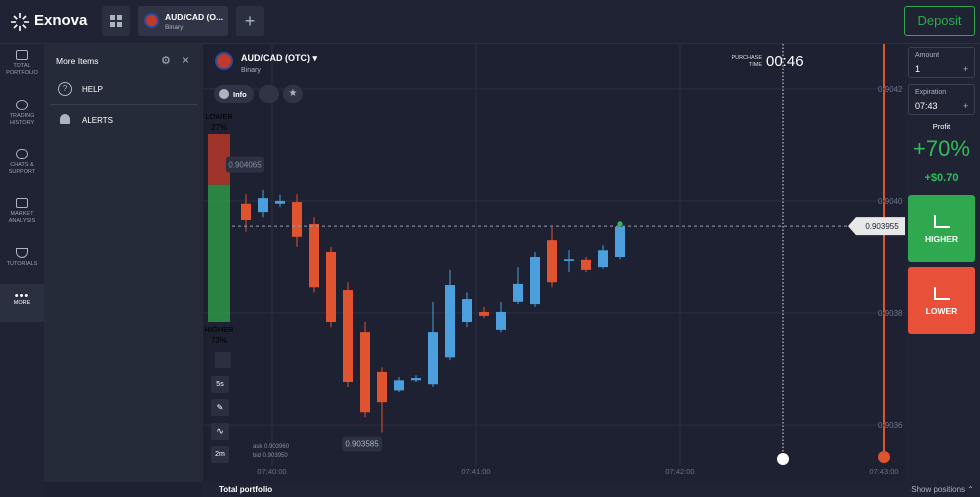  I want to click on lower-button: LOWER, so click(941, 300).